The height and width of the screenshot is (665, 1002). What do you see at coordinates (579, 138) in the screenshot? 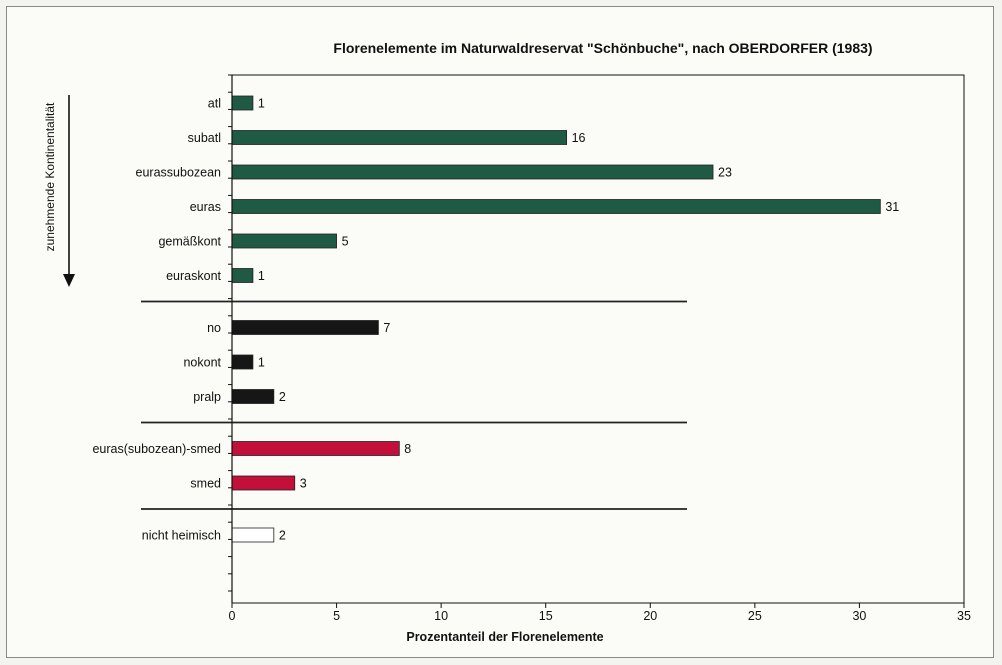
I see `value-label-1: 16` at bounding box center [579, 138].